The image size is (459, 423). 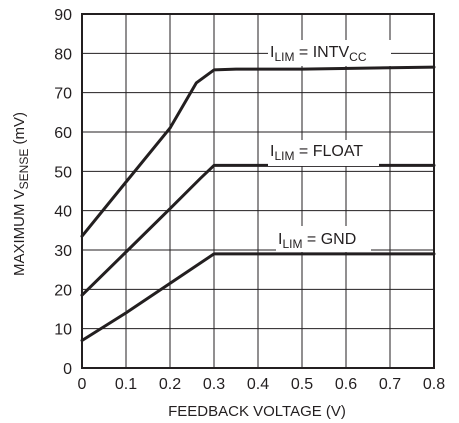 I want to click on y-axis-title-main: MAXIMUM V, so click(x=19, y=232).